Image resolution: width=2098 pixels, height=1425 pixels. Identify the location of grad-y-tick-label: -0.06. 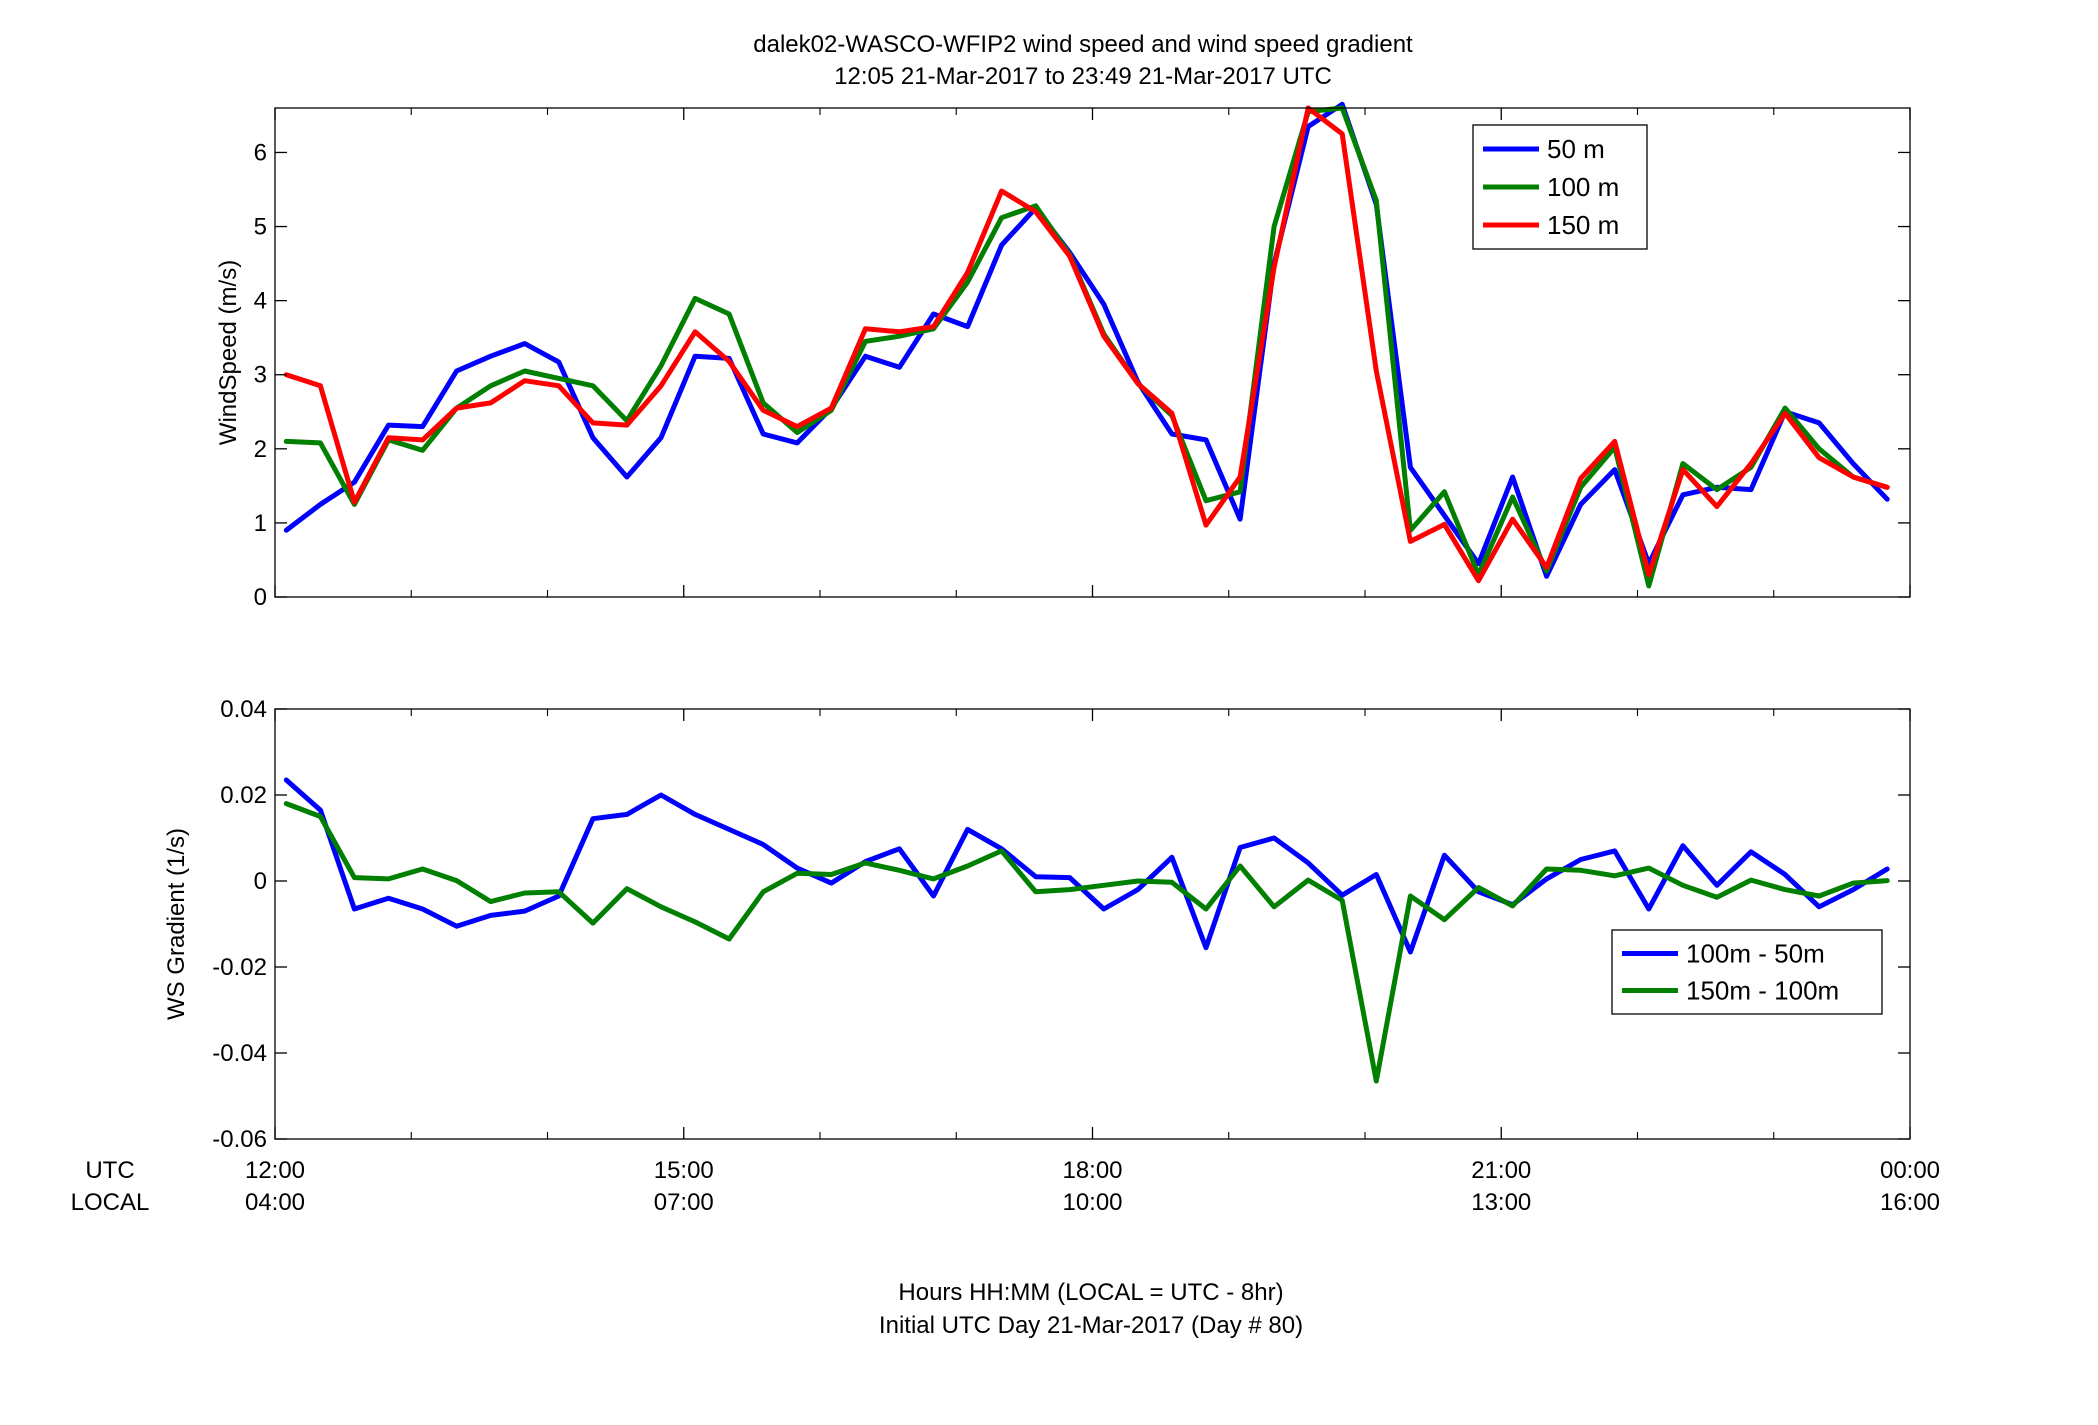
(239, 1139).